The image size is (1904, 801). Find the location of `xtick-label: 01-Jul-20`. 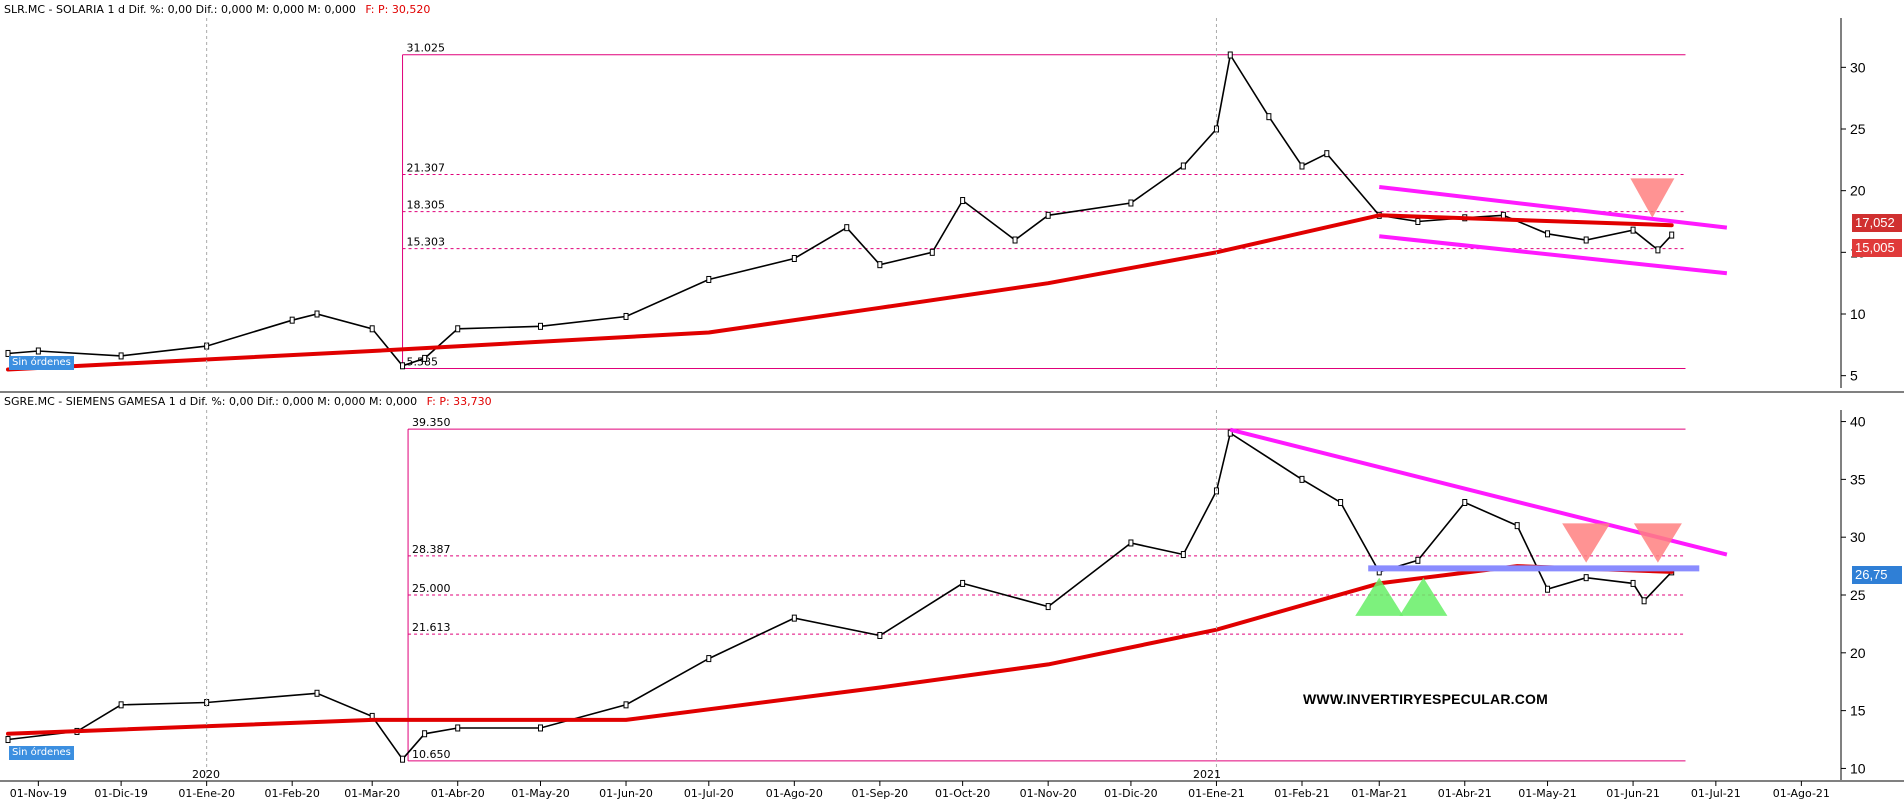

xtick-label: 01-Jul-20 is located at coordinates (709, 793).